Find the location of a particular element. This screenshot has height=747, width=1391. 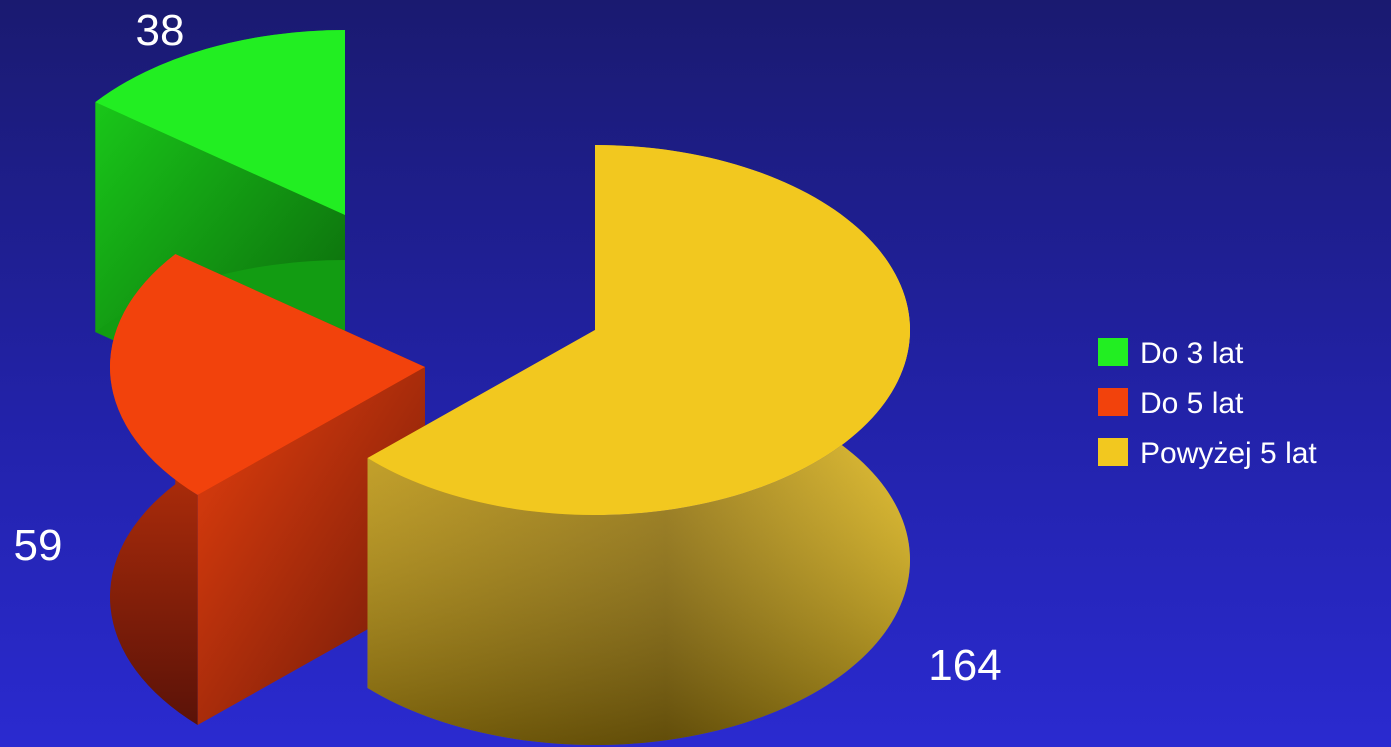

legend-label: Do 5 lat is located at coordinates (1192, 403).